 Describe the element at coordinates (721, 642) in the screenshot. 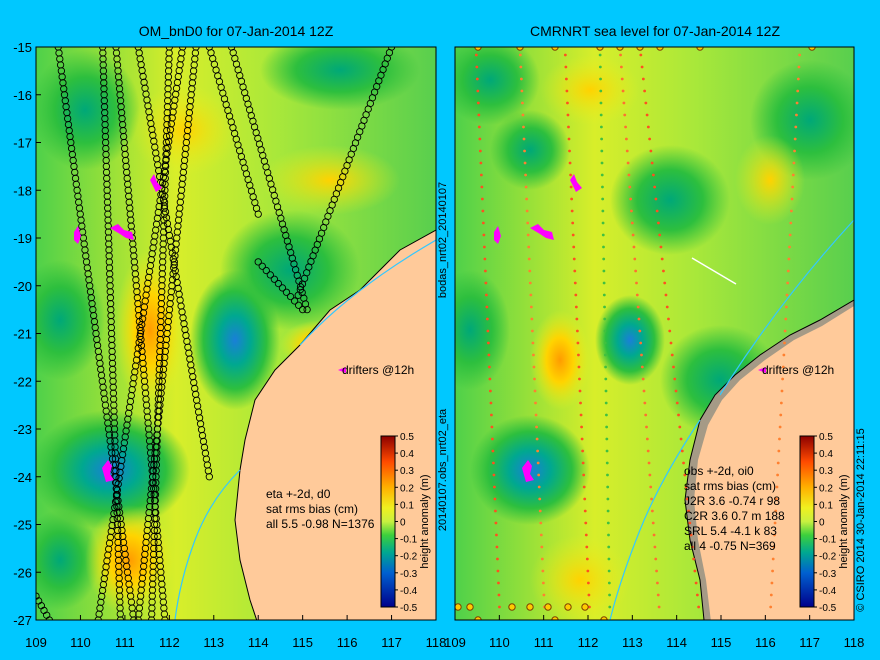

I see `x-tick-label: 115` at that location.